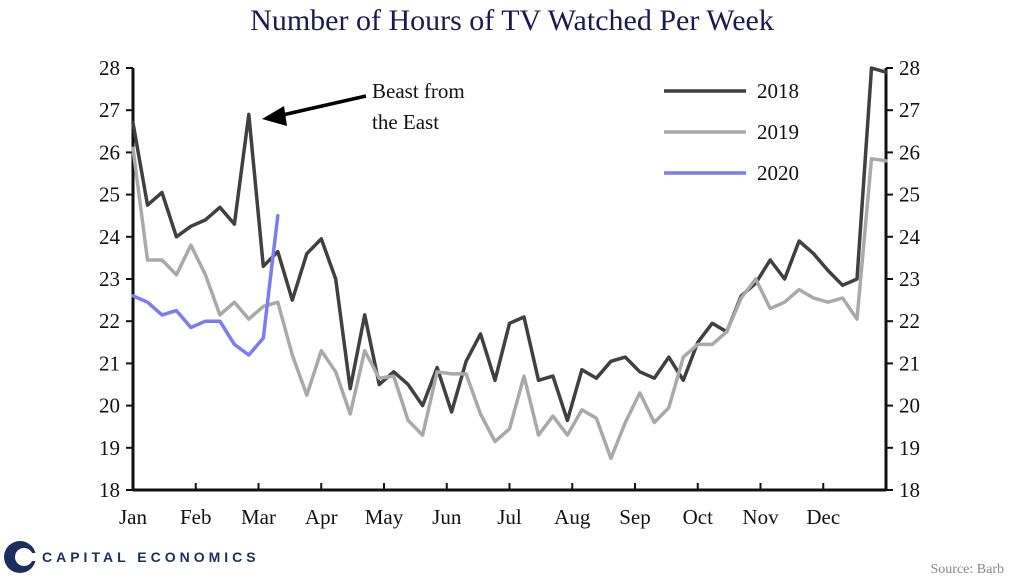 The width and height of the screenshot is (1024, 583). Describe the element at coordinates (109, 110) in the screenshot. I see `y-tick-label-left: 27` at that location.